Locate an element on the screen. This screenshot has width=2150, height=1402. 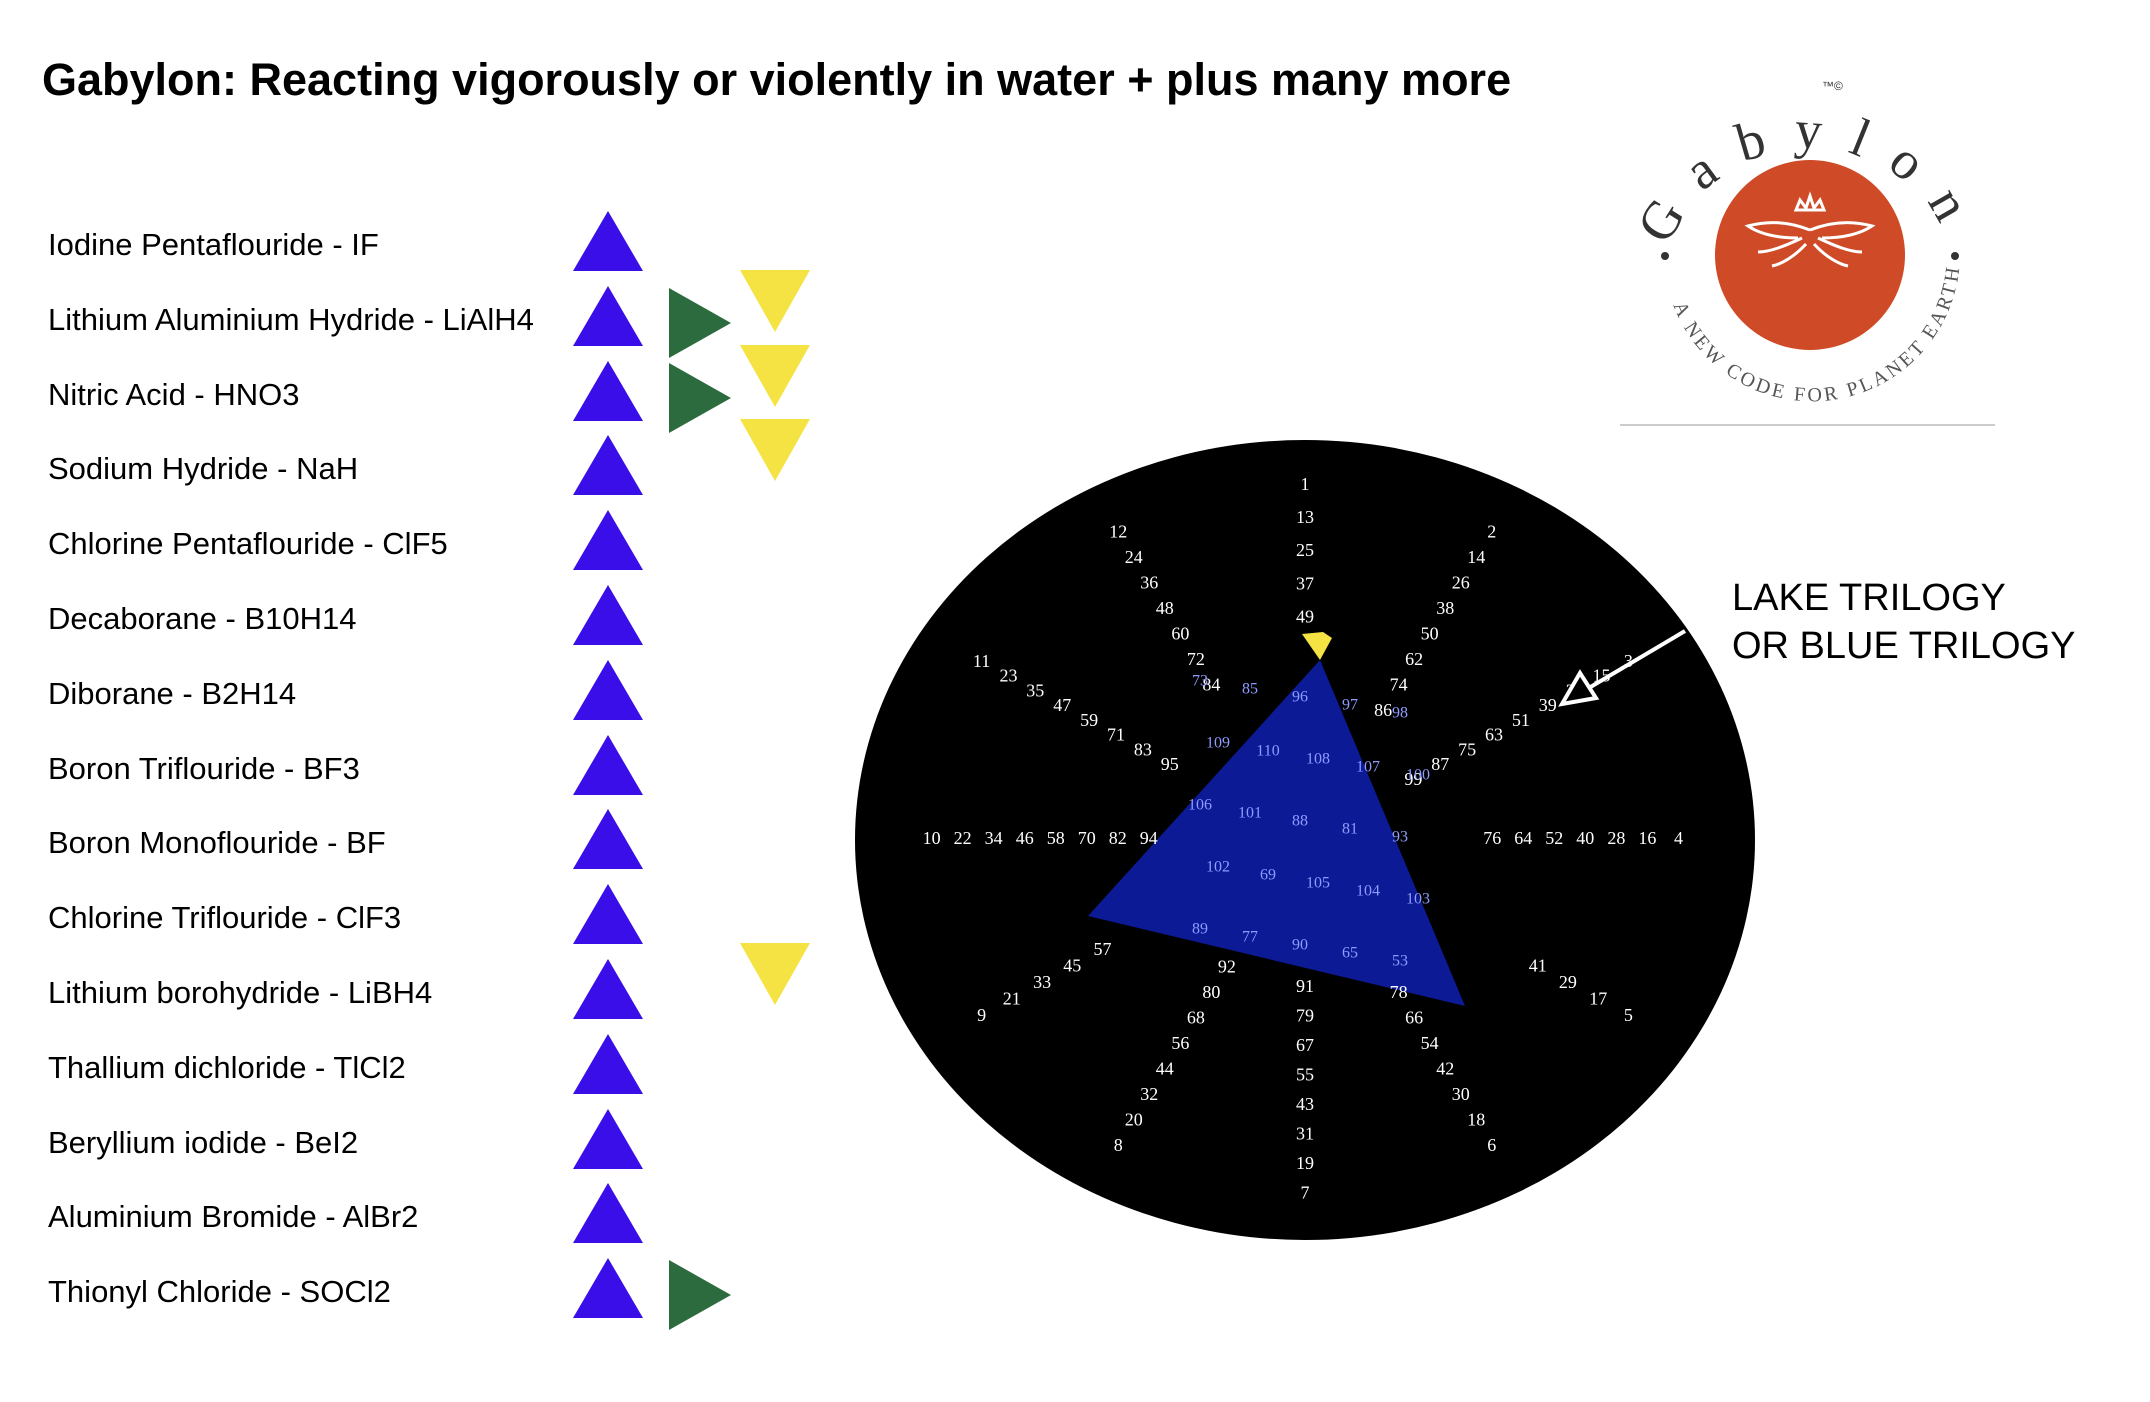
wheel-number: 47 is located at coordinates (1062, 705).